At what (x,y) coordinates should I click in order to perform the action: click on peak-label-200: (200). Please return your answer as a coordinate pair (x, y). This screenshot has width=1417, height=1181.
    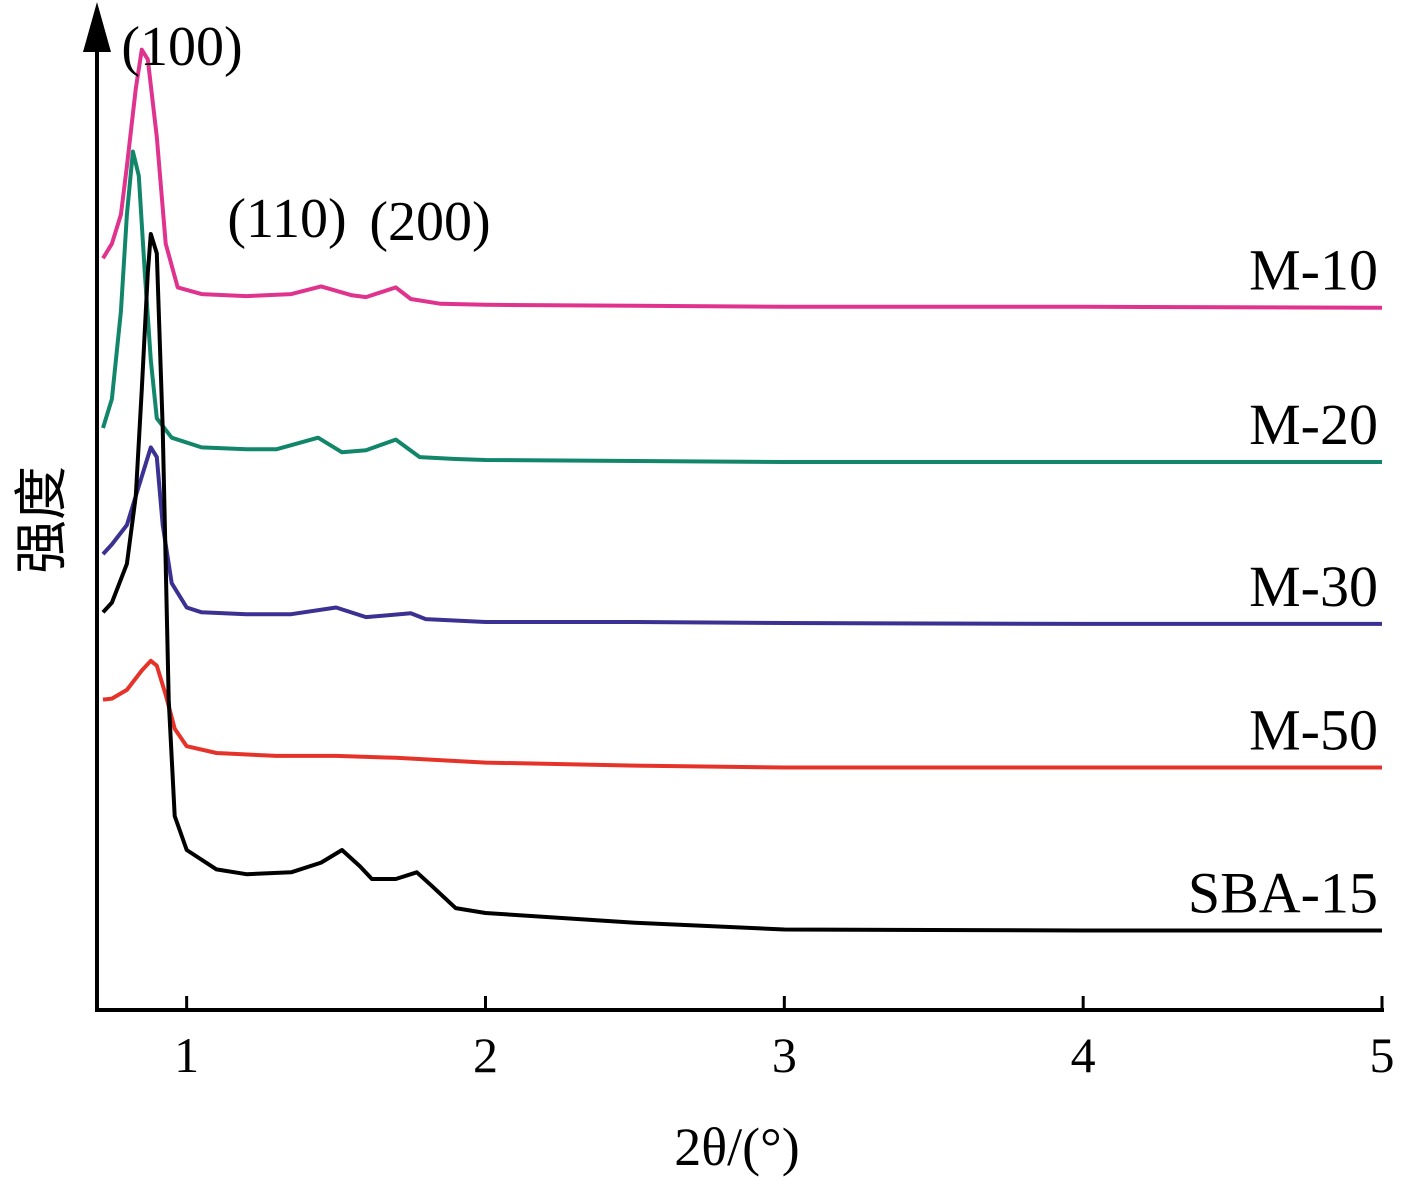
    Looking at the image, I should click on (429, 222).